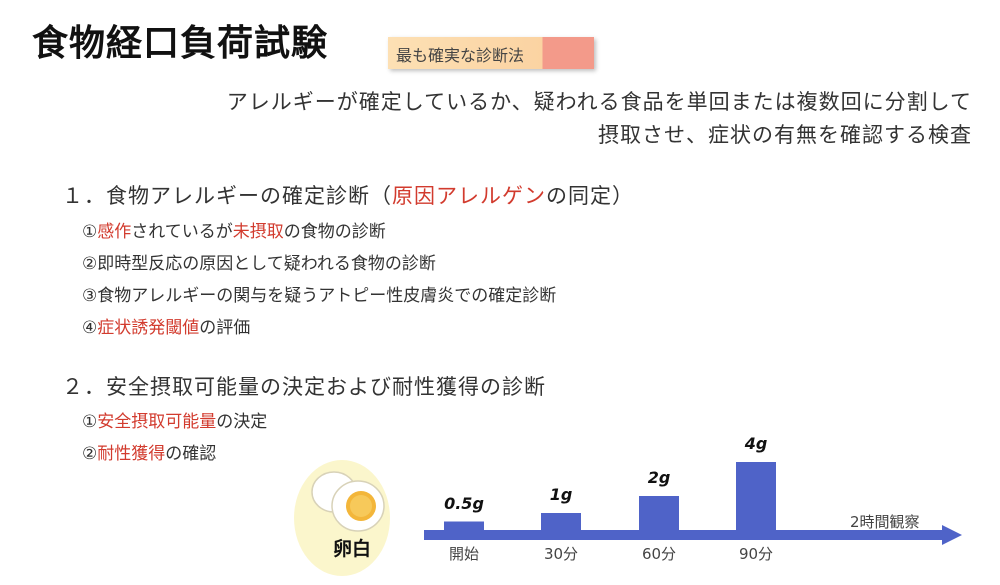  What do you see at coordinates (756, 554) in the screenshot?
I see `x-tick-label: 90分` at bounding box center [756, 554].